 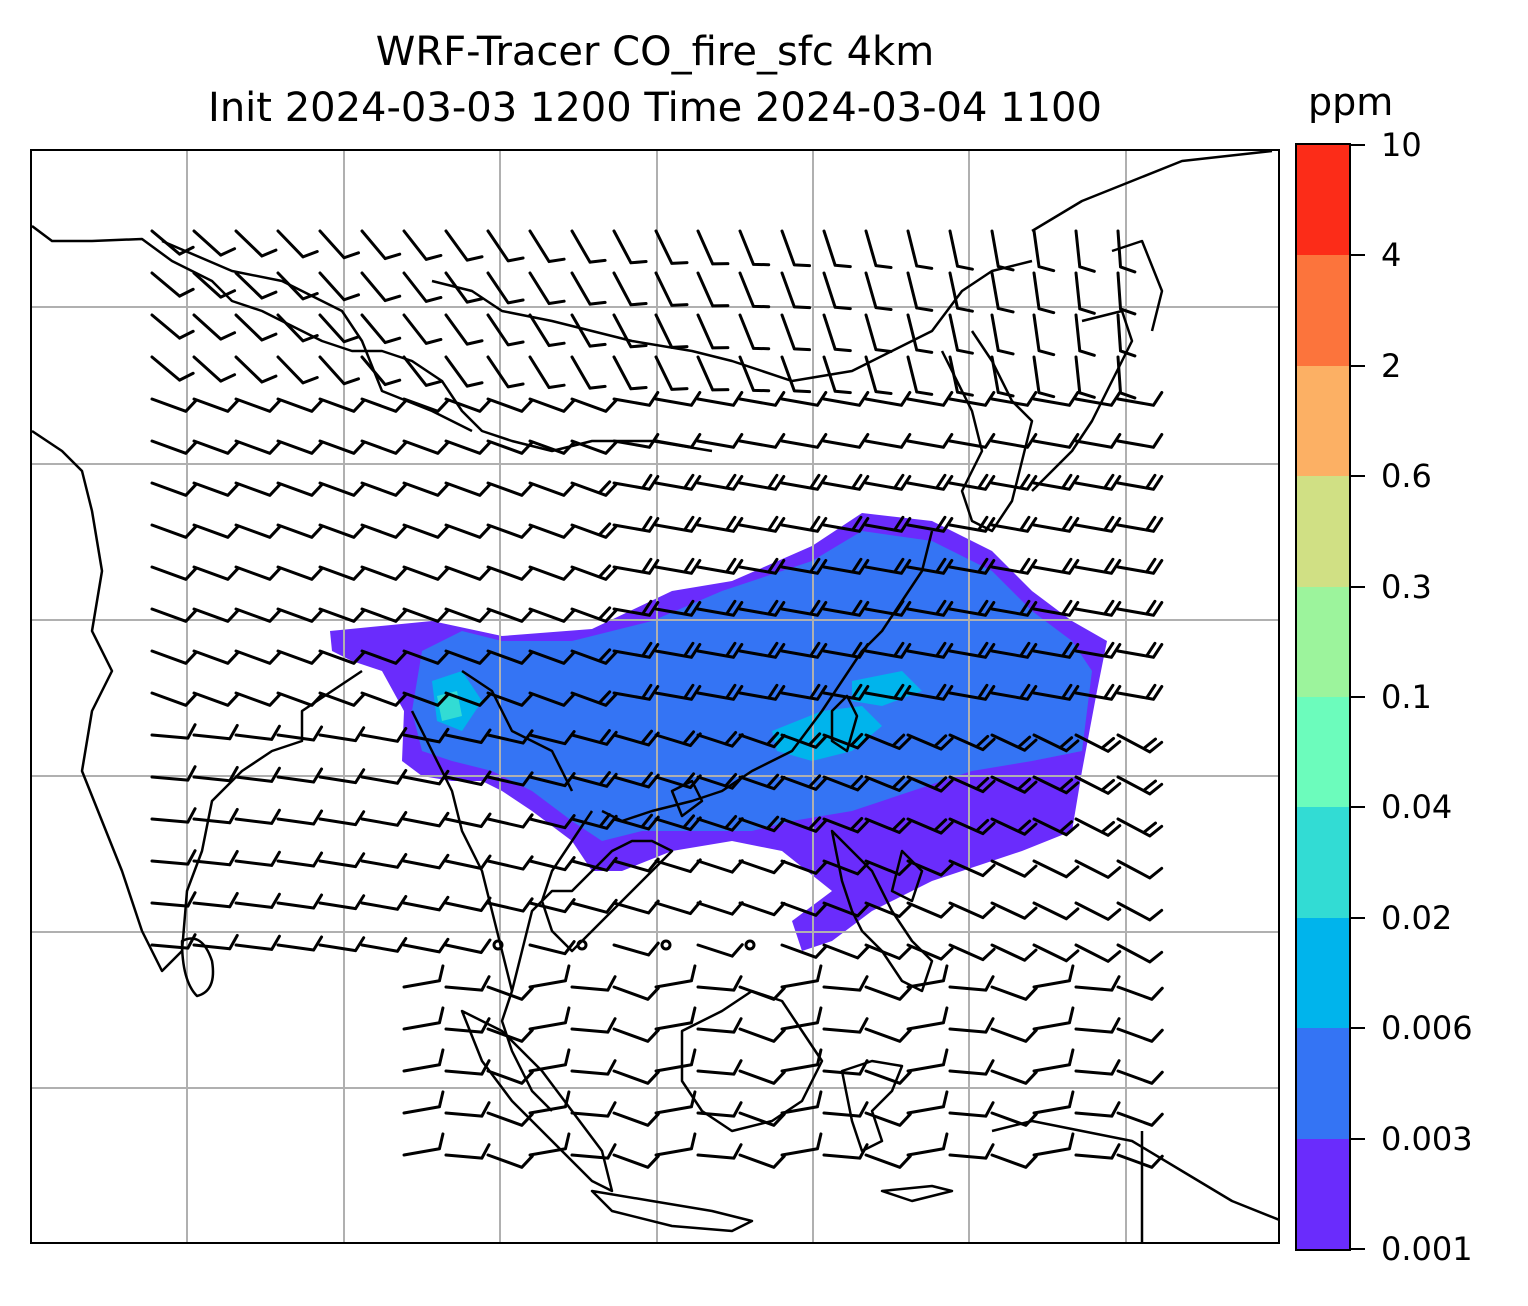 I want to click on plume-level-0.003, so click(x=752, y=686).